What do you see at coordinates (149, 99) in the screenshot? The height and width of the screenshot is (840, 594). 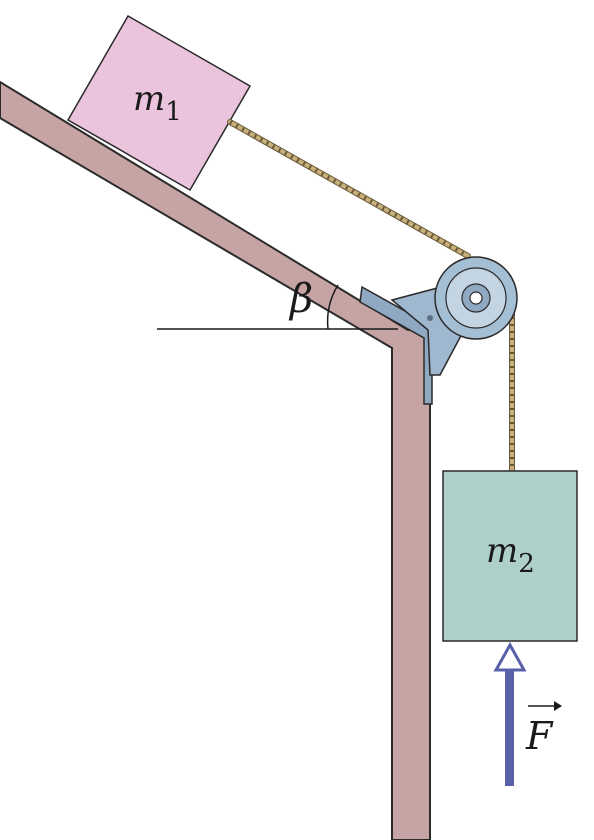 I see `block-m1-symbol: m` at bounding box center [149, 99].